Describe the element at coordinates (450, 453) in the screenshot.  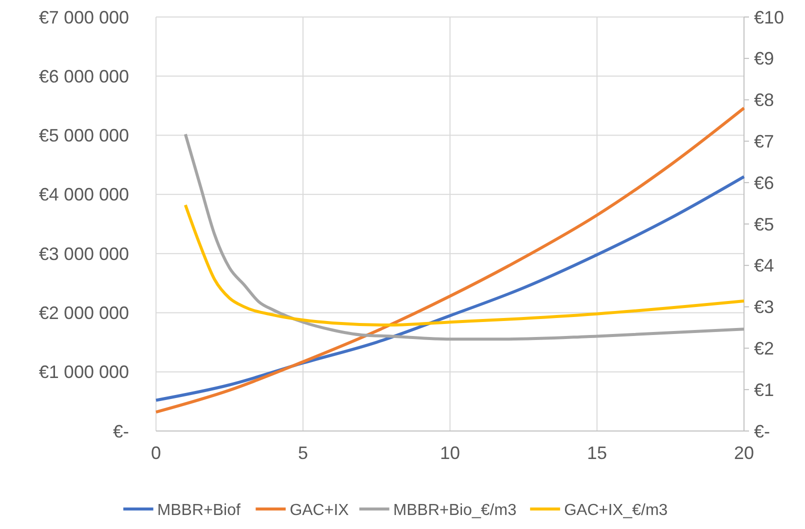
I see `x-tick-label: 10` at that location.